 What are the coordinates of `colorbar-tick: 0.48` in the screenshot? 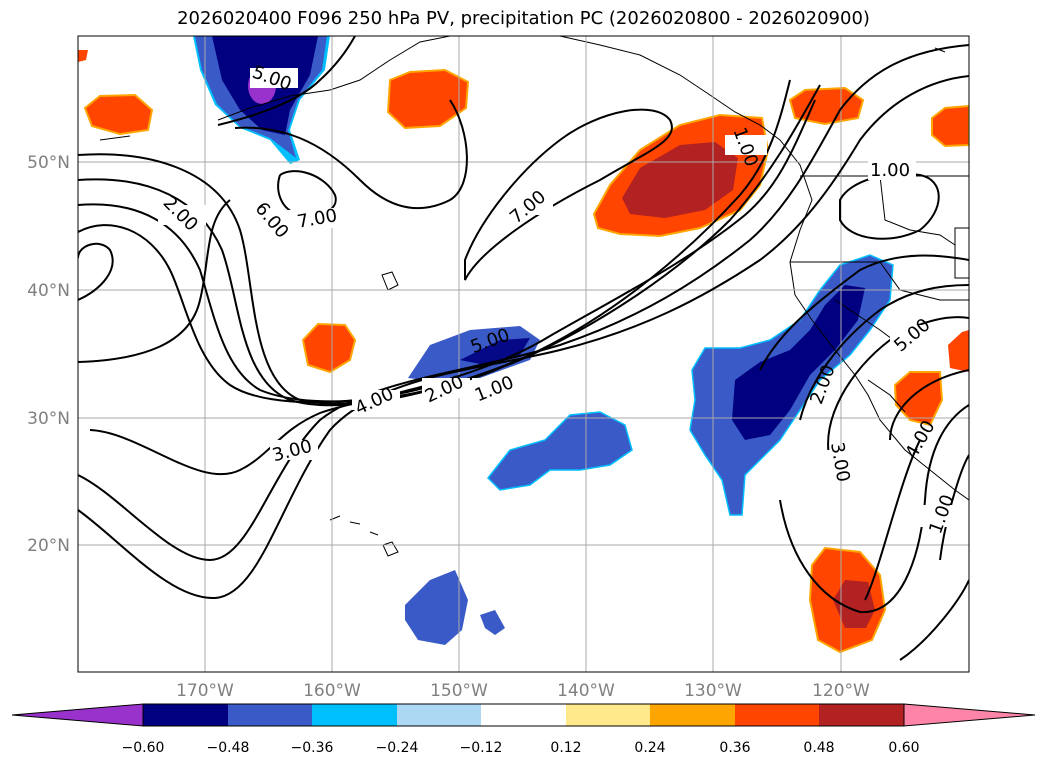 It's located at (818, 748).